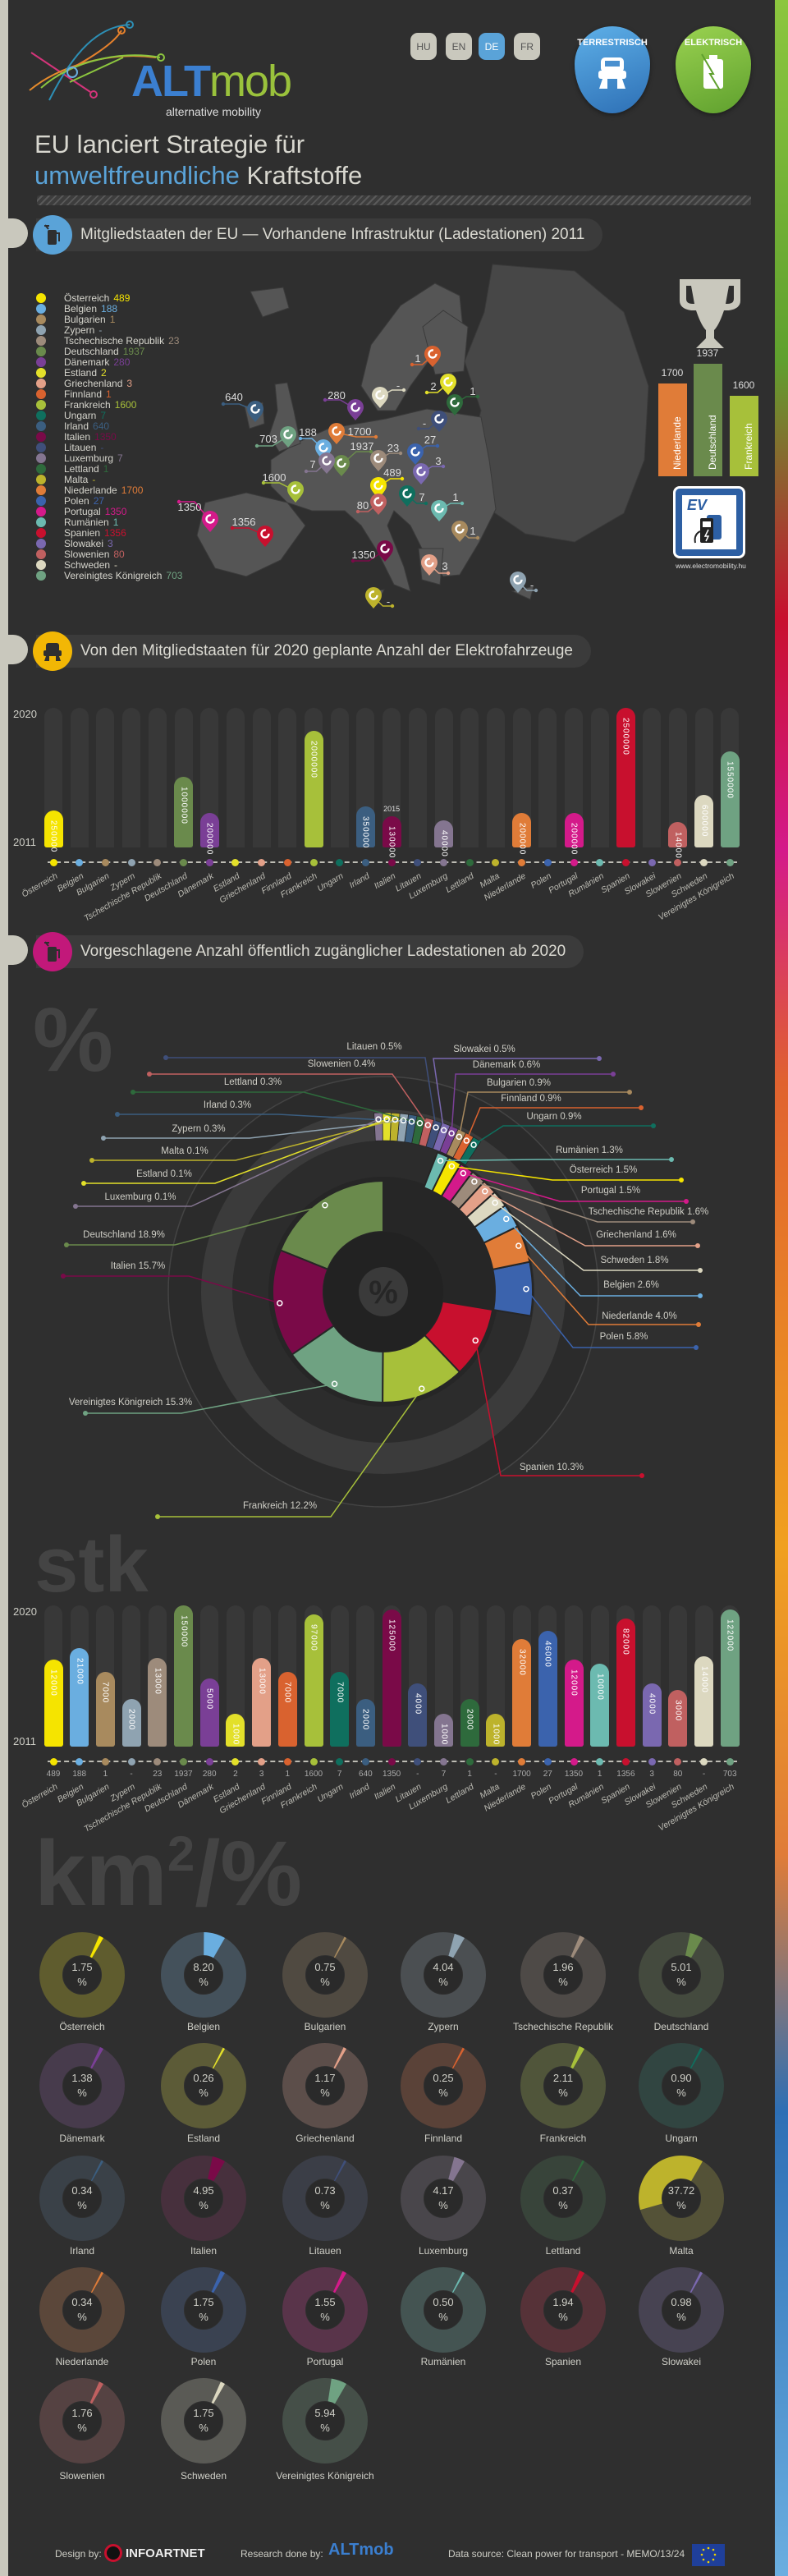 This screenshot has height=2576, width=788. I want to click on bar: 32000, so click(522, 1692).